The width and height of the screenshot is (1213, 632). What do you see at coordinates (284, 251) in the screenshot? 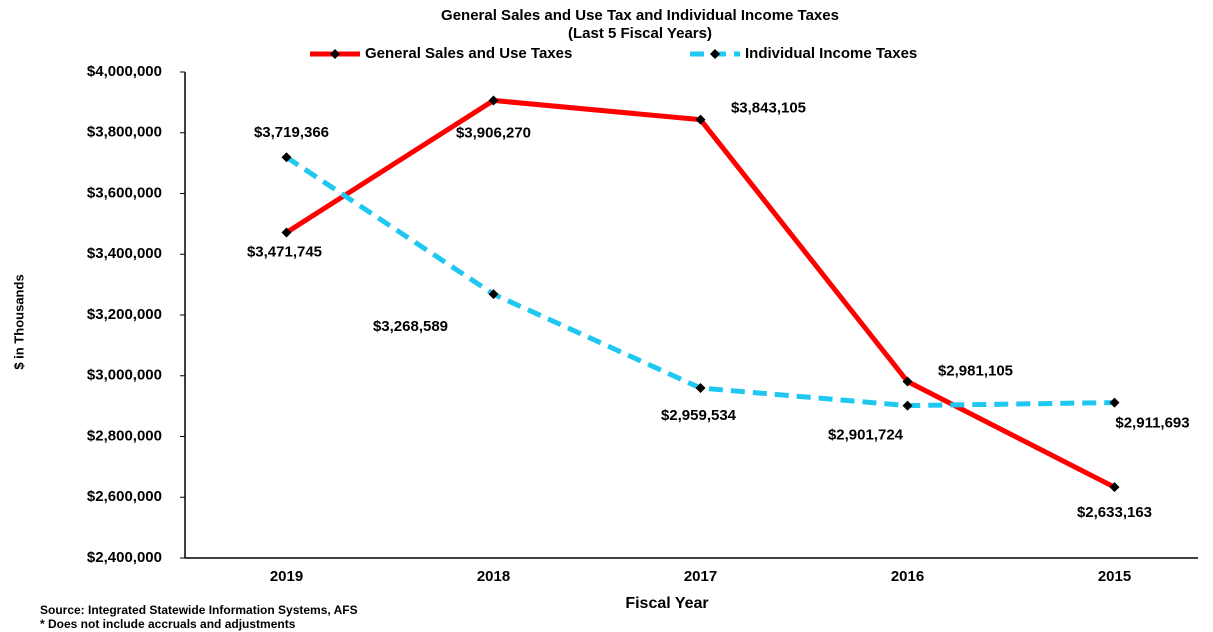
I see `data-label: $3,471,745` at bounding box center [284, 251].